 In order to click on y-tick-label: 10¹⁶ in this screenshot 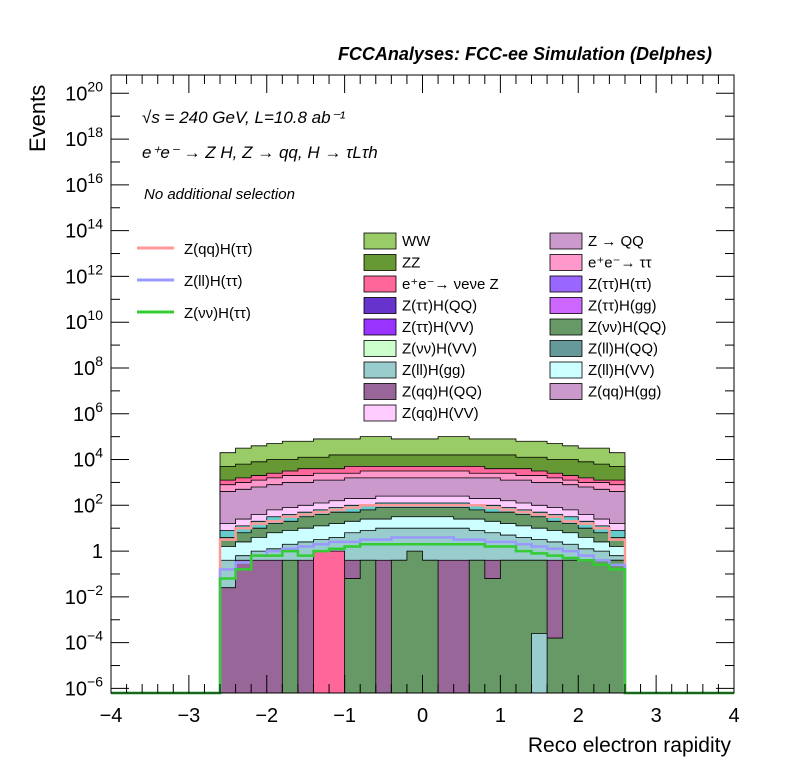, I will do `click(84, 183)`.